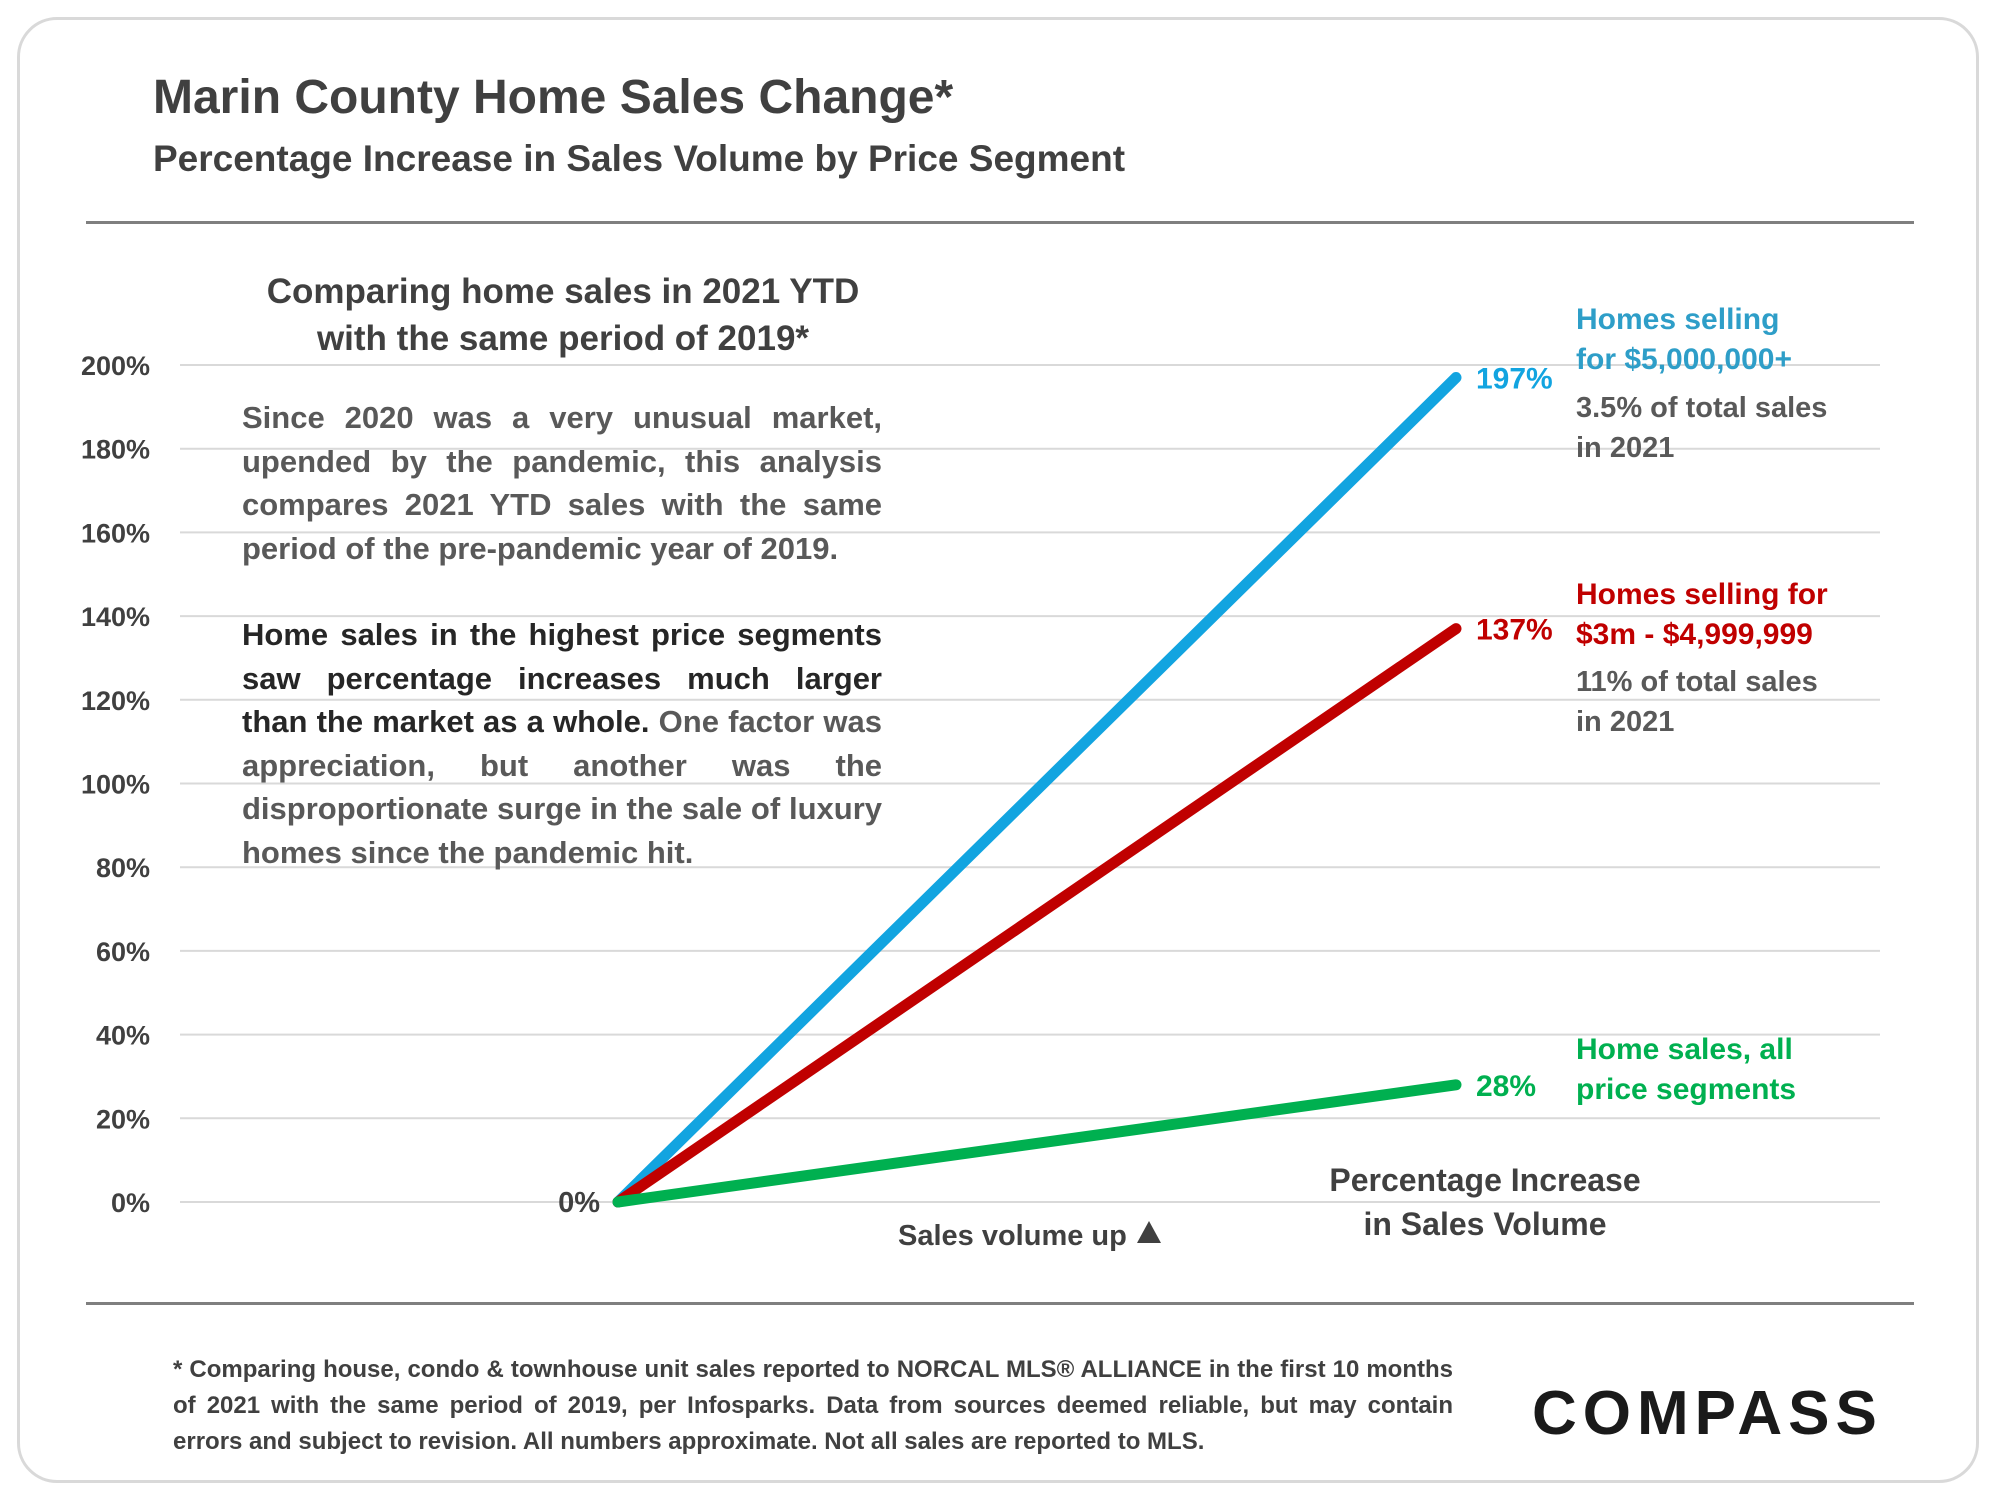  Describe the element at coordinates (1707, 1413) in the screenshot. I see `compass-logo: COMPASS` at that location.